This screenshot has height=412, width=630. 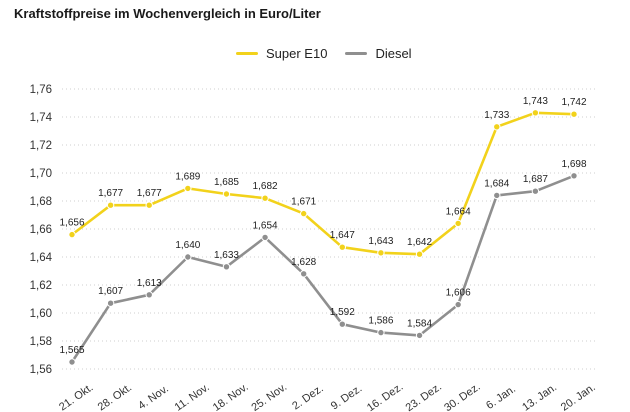 What do you see at coordinates (71, 223) in the screenshot?
I see `data-label: 1,656` at bounding box center [71, 223].